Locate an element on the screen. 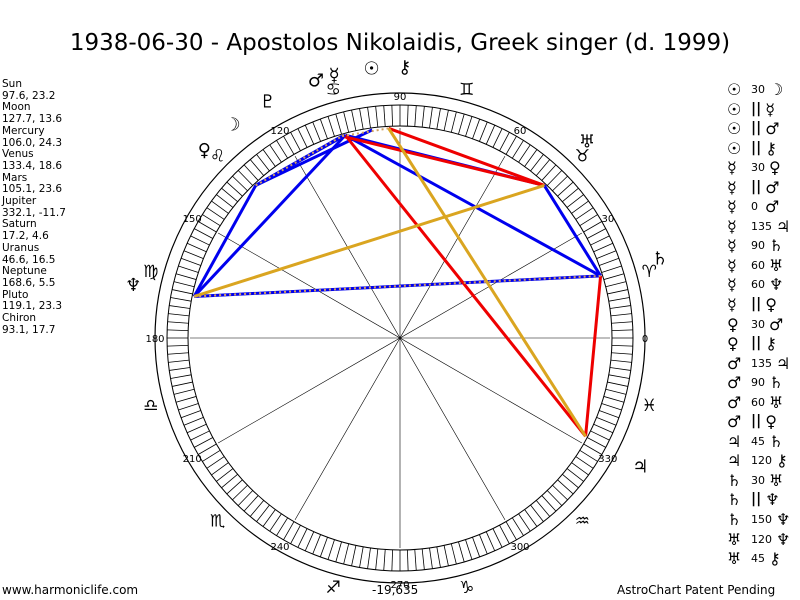 This screenshot has height=600, width=800. degree-label: 240 is located at coordinates (279, 547).